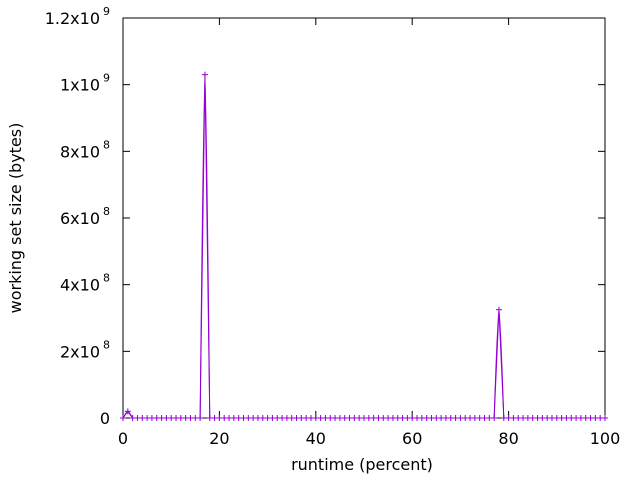  Describe the element at coordinates (80, 218) in the screenshot. I see `y-tick-label-base: 6x10` at that location.